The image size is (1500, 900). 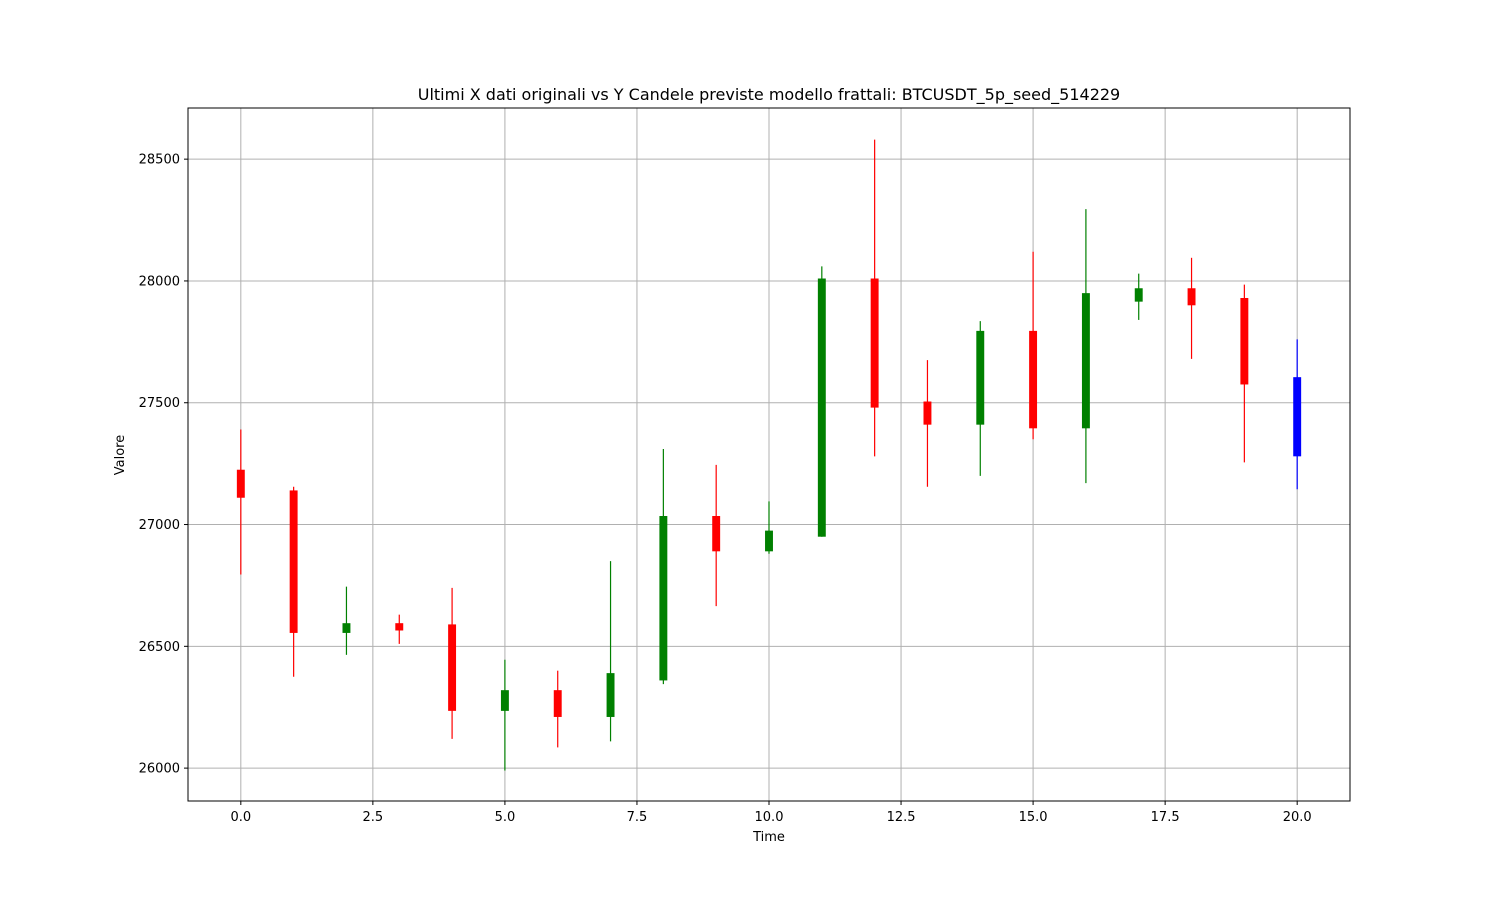 I want to click on y-tick-label: 26500, so click(x=159, y=647).